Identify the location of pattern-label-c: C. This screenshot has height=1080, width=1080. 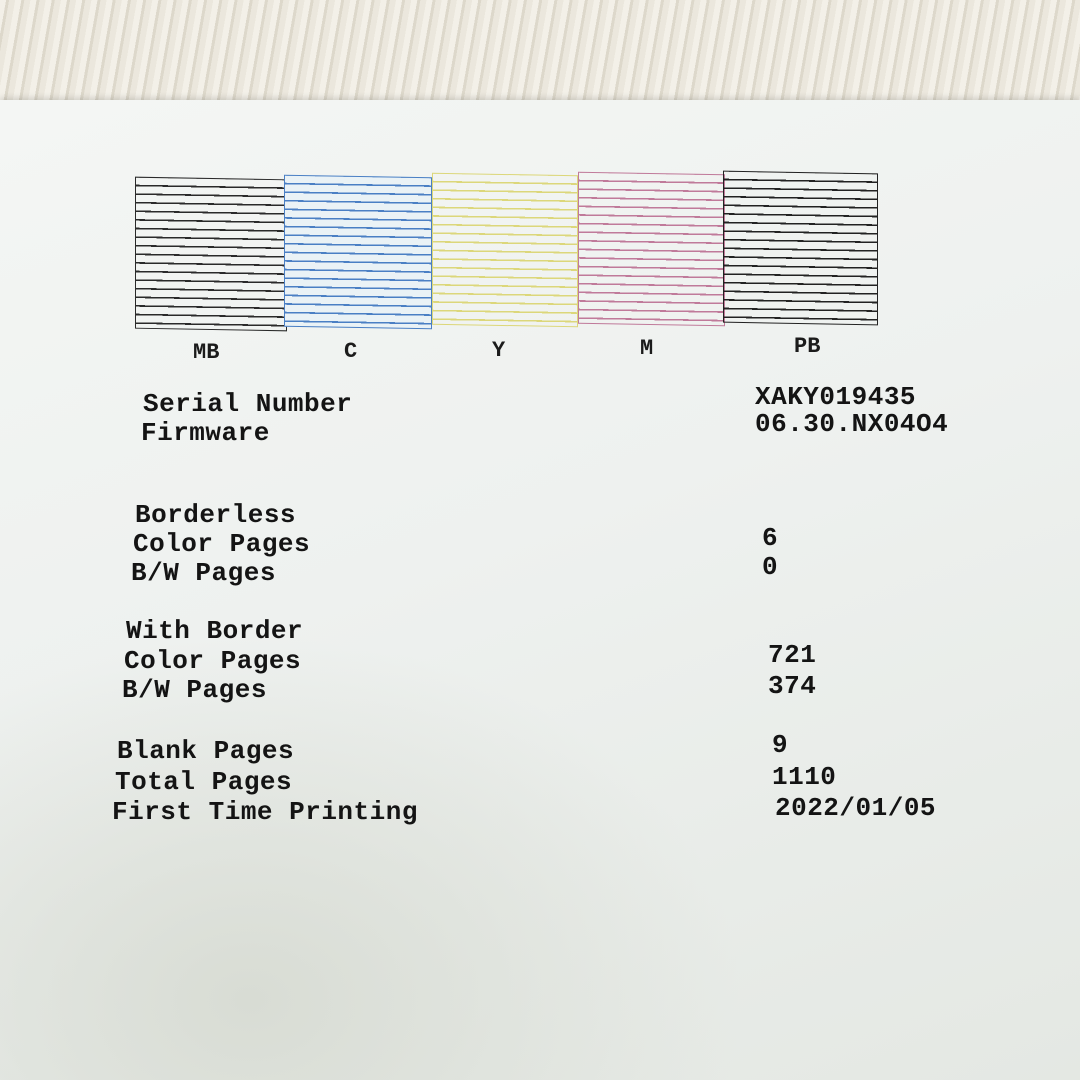
(351, 351).